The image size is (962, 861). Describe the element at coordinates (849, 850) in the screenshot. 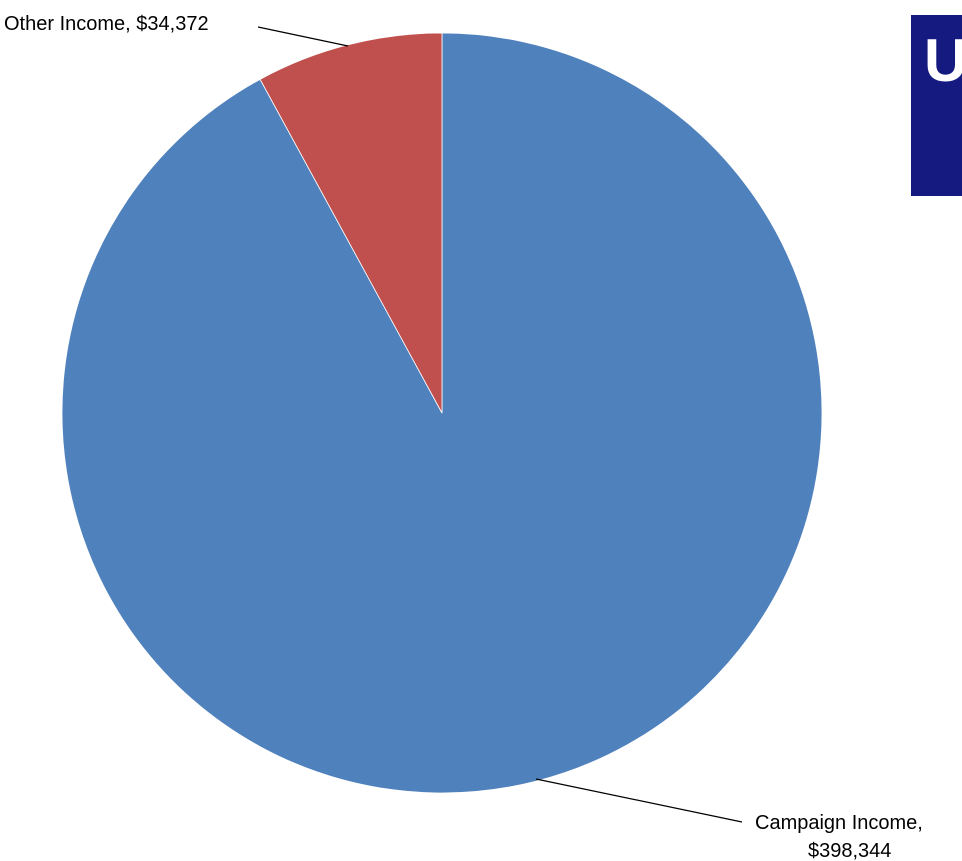

I see `data-label-campaign-income-value: $398,344` at that location.